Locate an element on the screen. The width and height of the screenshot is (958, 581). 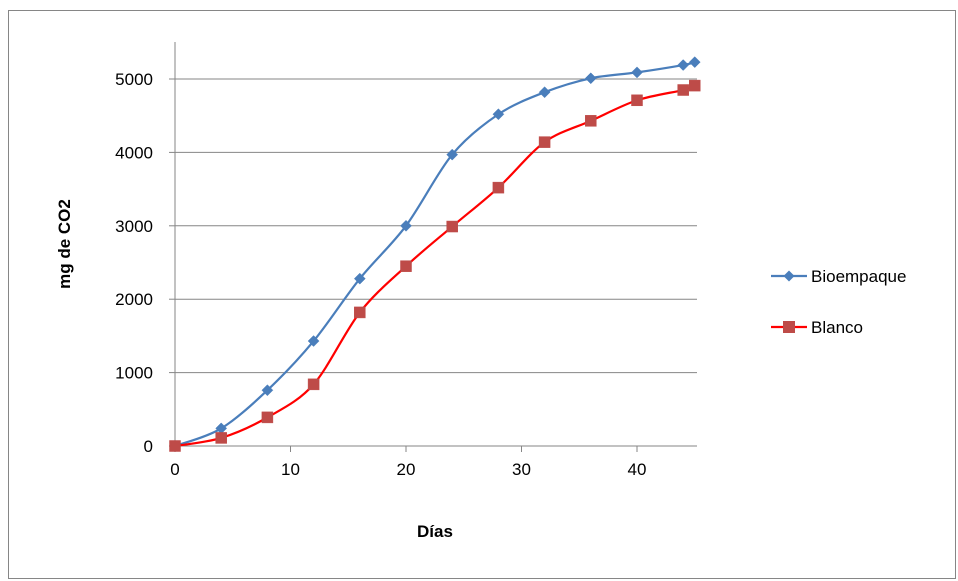
x-tick-label-40: 40 is located at coordinates (637, 469).